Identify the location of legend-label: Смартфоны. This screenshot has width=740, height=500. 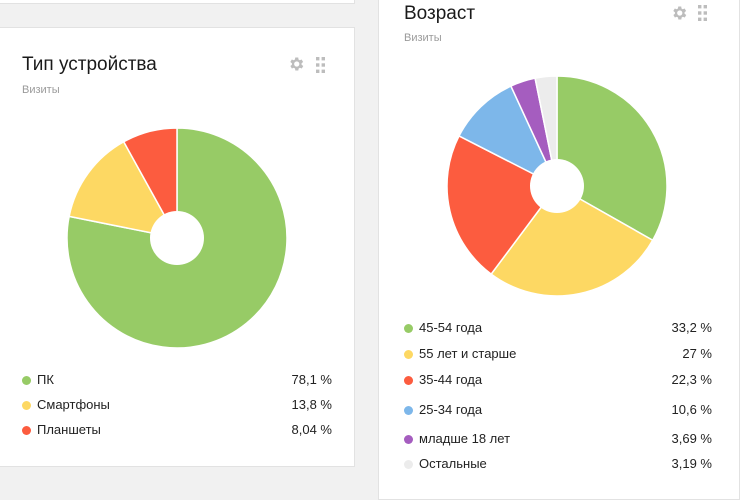
(73, 404).